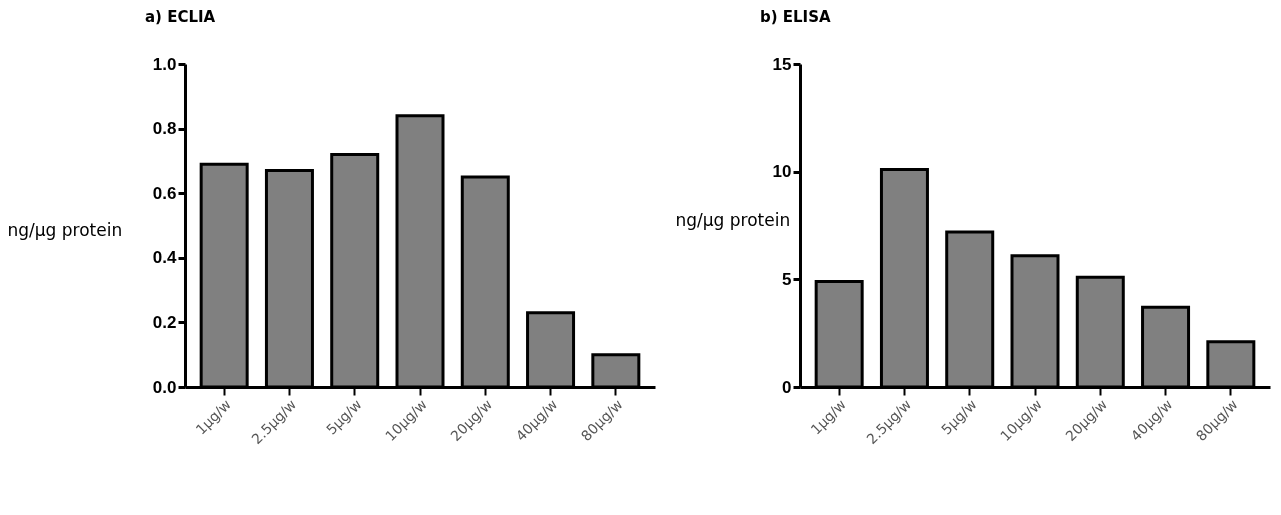 This screenshot has height=515, width=1281. Describe the element at coordinates (164, 64) in the screenshot. I see `y-tick-label: 1.0` at that location.